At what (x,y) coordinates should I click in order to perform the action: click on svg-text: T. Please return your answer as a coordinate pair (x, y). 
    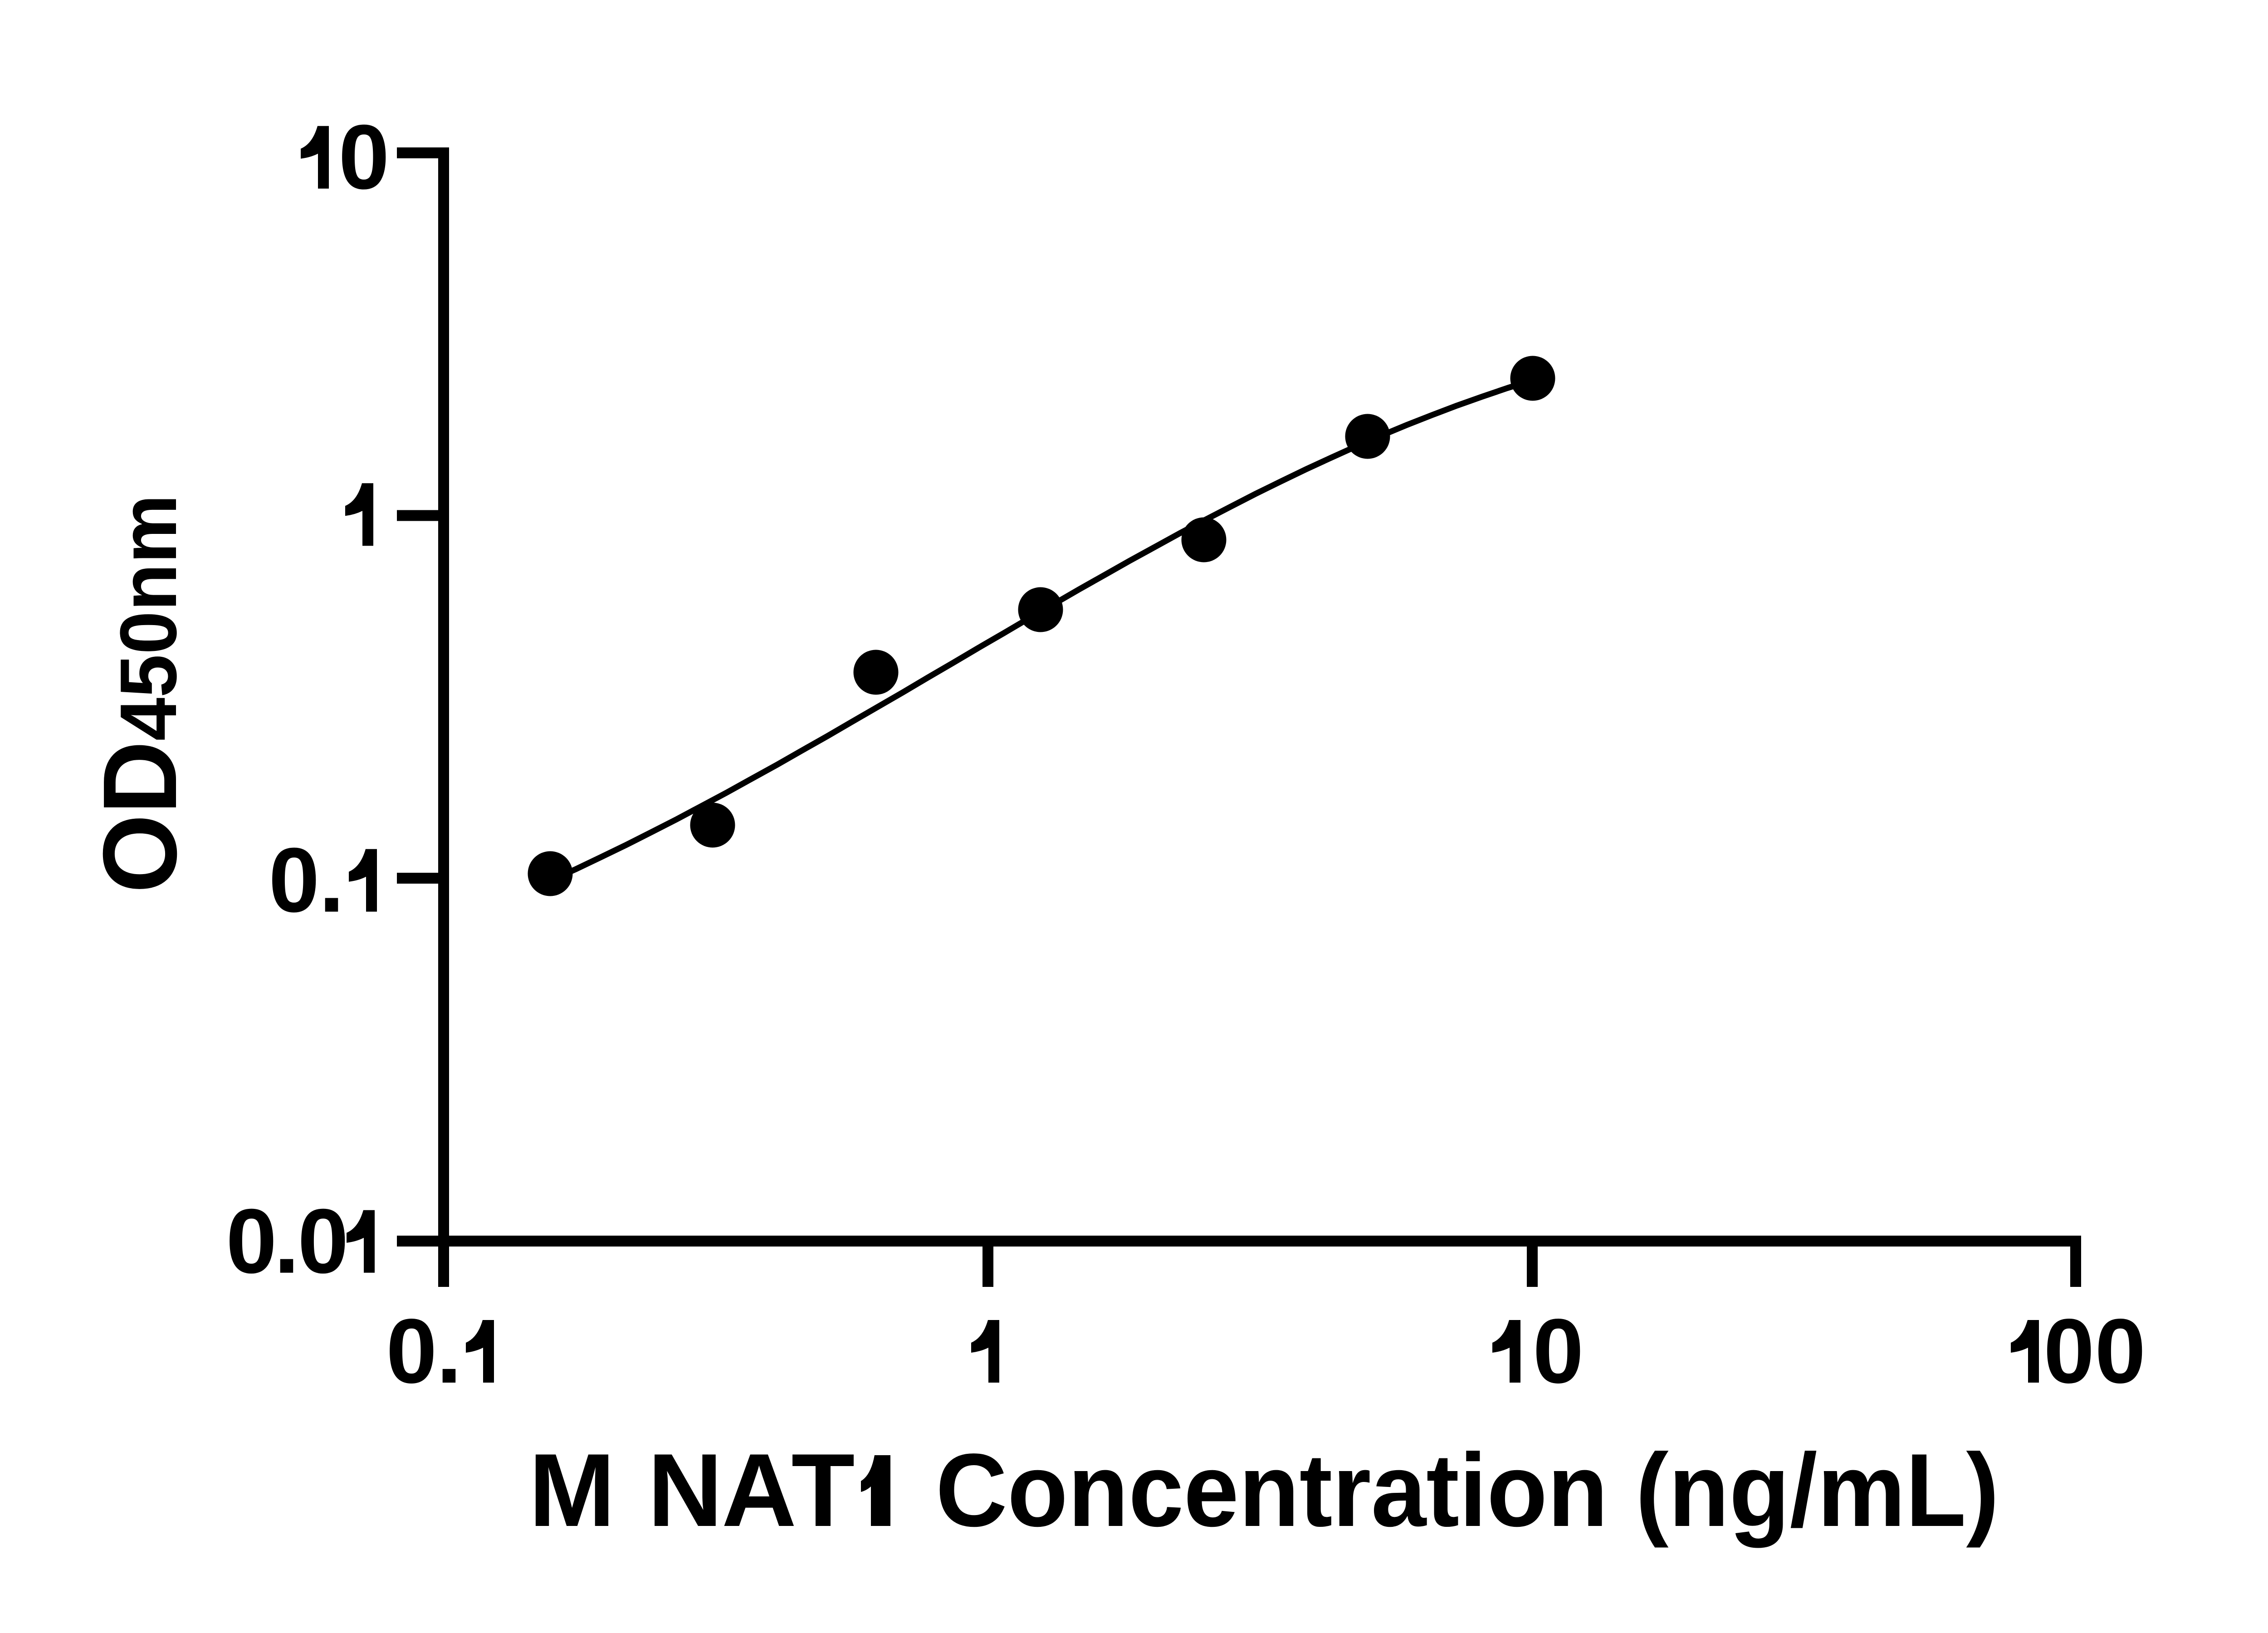
    Looking at the image, I should click on (824, 1490).